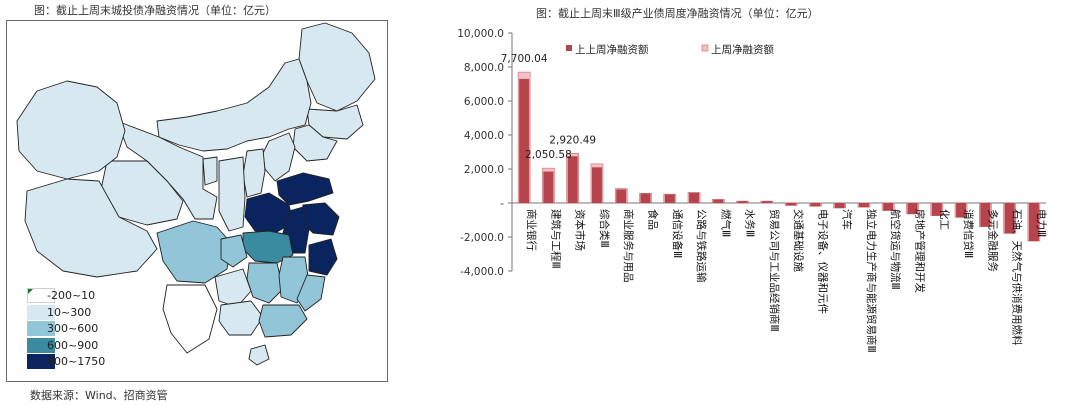 This screenshot has width=1080, height=406. Describe the element at coordinates (798, 240) in the screenshot. I see `category-label: 交通基础设施` at that location.